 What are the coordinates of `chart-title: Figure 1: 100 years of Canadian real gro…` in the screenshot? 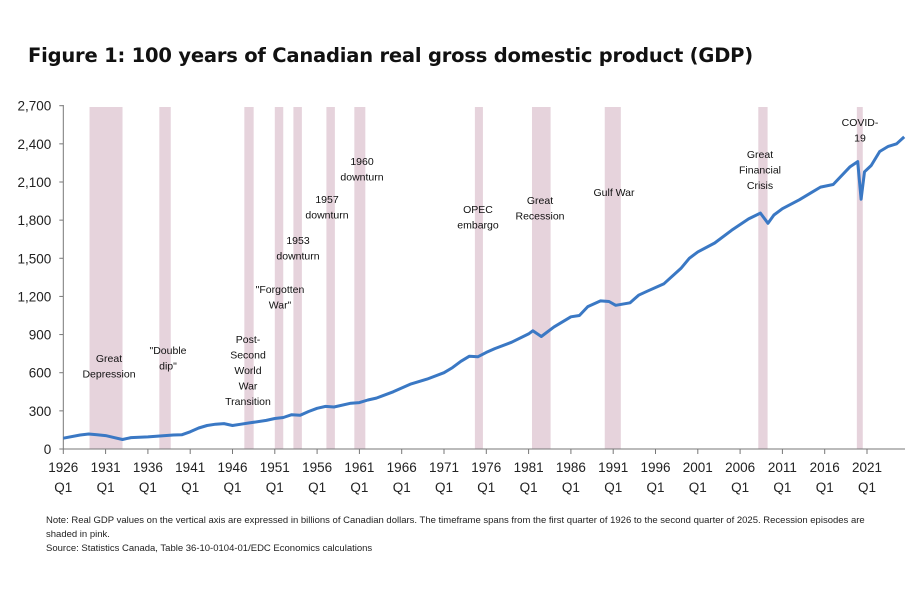 It's located at (390, 55).